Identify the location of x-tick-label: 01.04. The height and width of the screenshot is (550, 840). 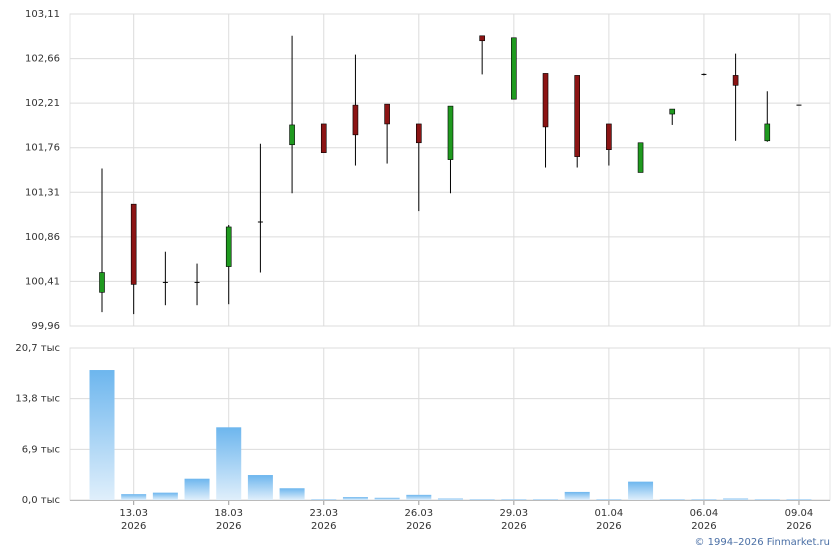
(609, 513).